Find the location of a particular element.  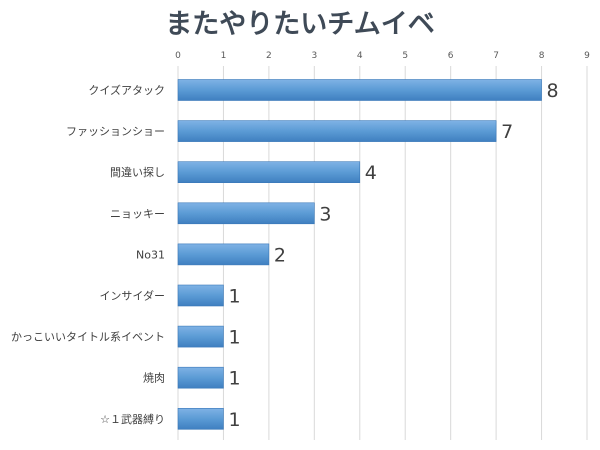

x-tick-label: 7 is located at coordinates (496, 56).